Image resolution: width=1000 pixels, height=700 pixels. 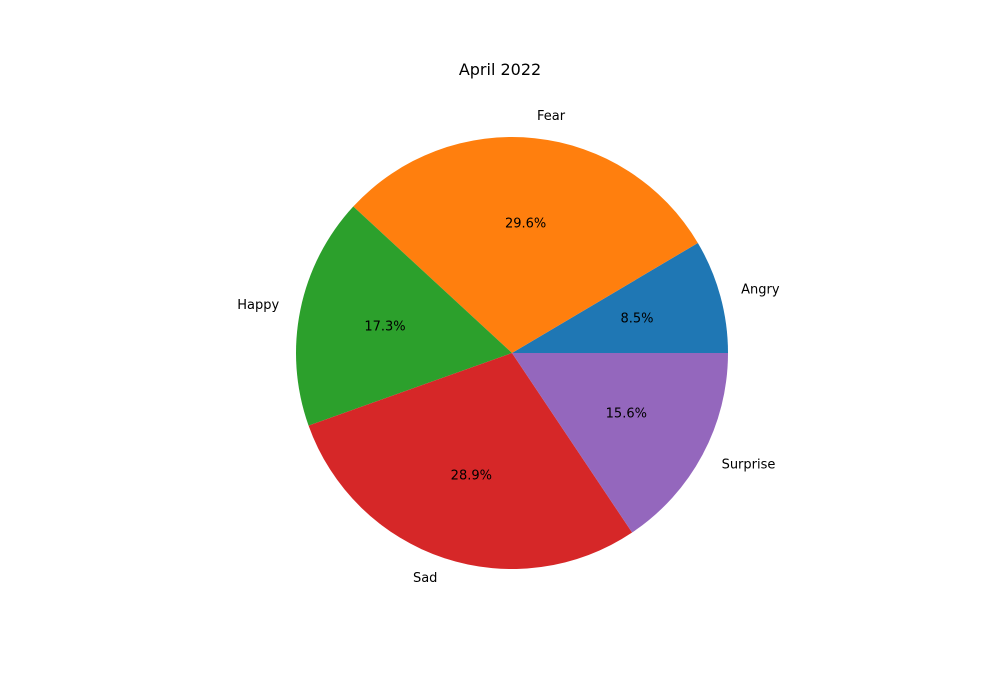 What do you see at coordinates (471, 476) in the screenshot?
I see `pie-percent-label-sad: 28.9%` at bounding box center [471, 476].